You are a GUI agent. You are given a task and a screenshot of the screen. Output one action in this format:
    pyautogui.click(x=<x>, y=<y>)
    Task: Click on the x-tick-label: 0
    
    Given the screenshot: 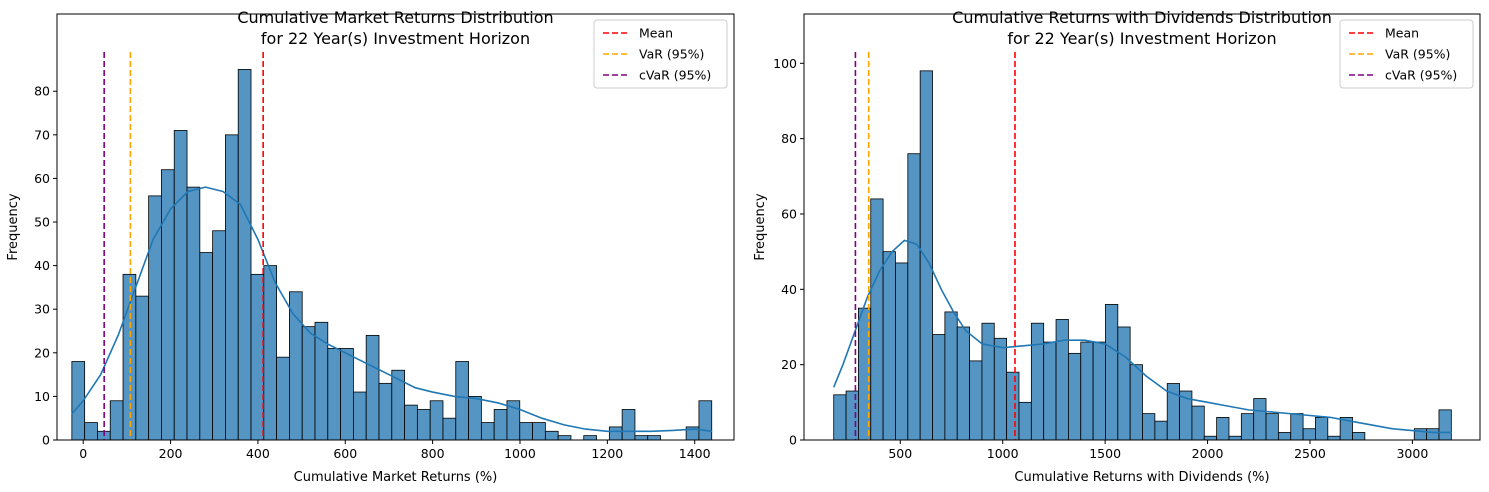 What is the action you would take?
    pyautogui.click(x=83, y=453)
    